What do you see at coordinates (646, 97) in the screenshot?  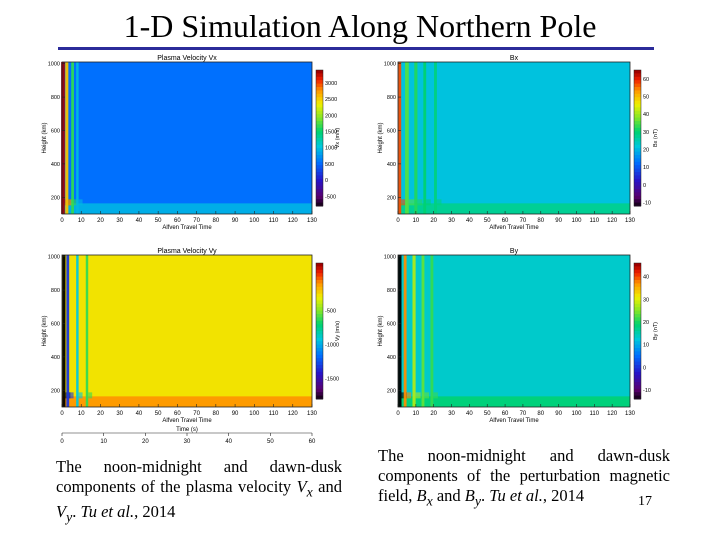 I see `colorbar-tick-label: 50` at bounding box center [646, 97].